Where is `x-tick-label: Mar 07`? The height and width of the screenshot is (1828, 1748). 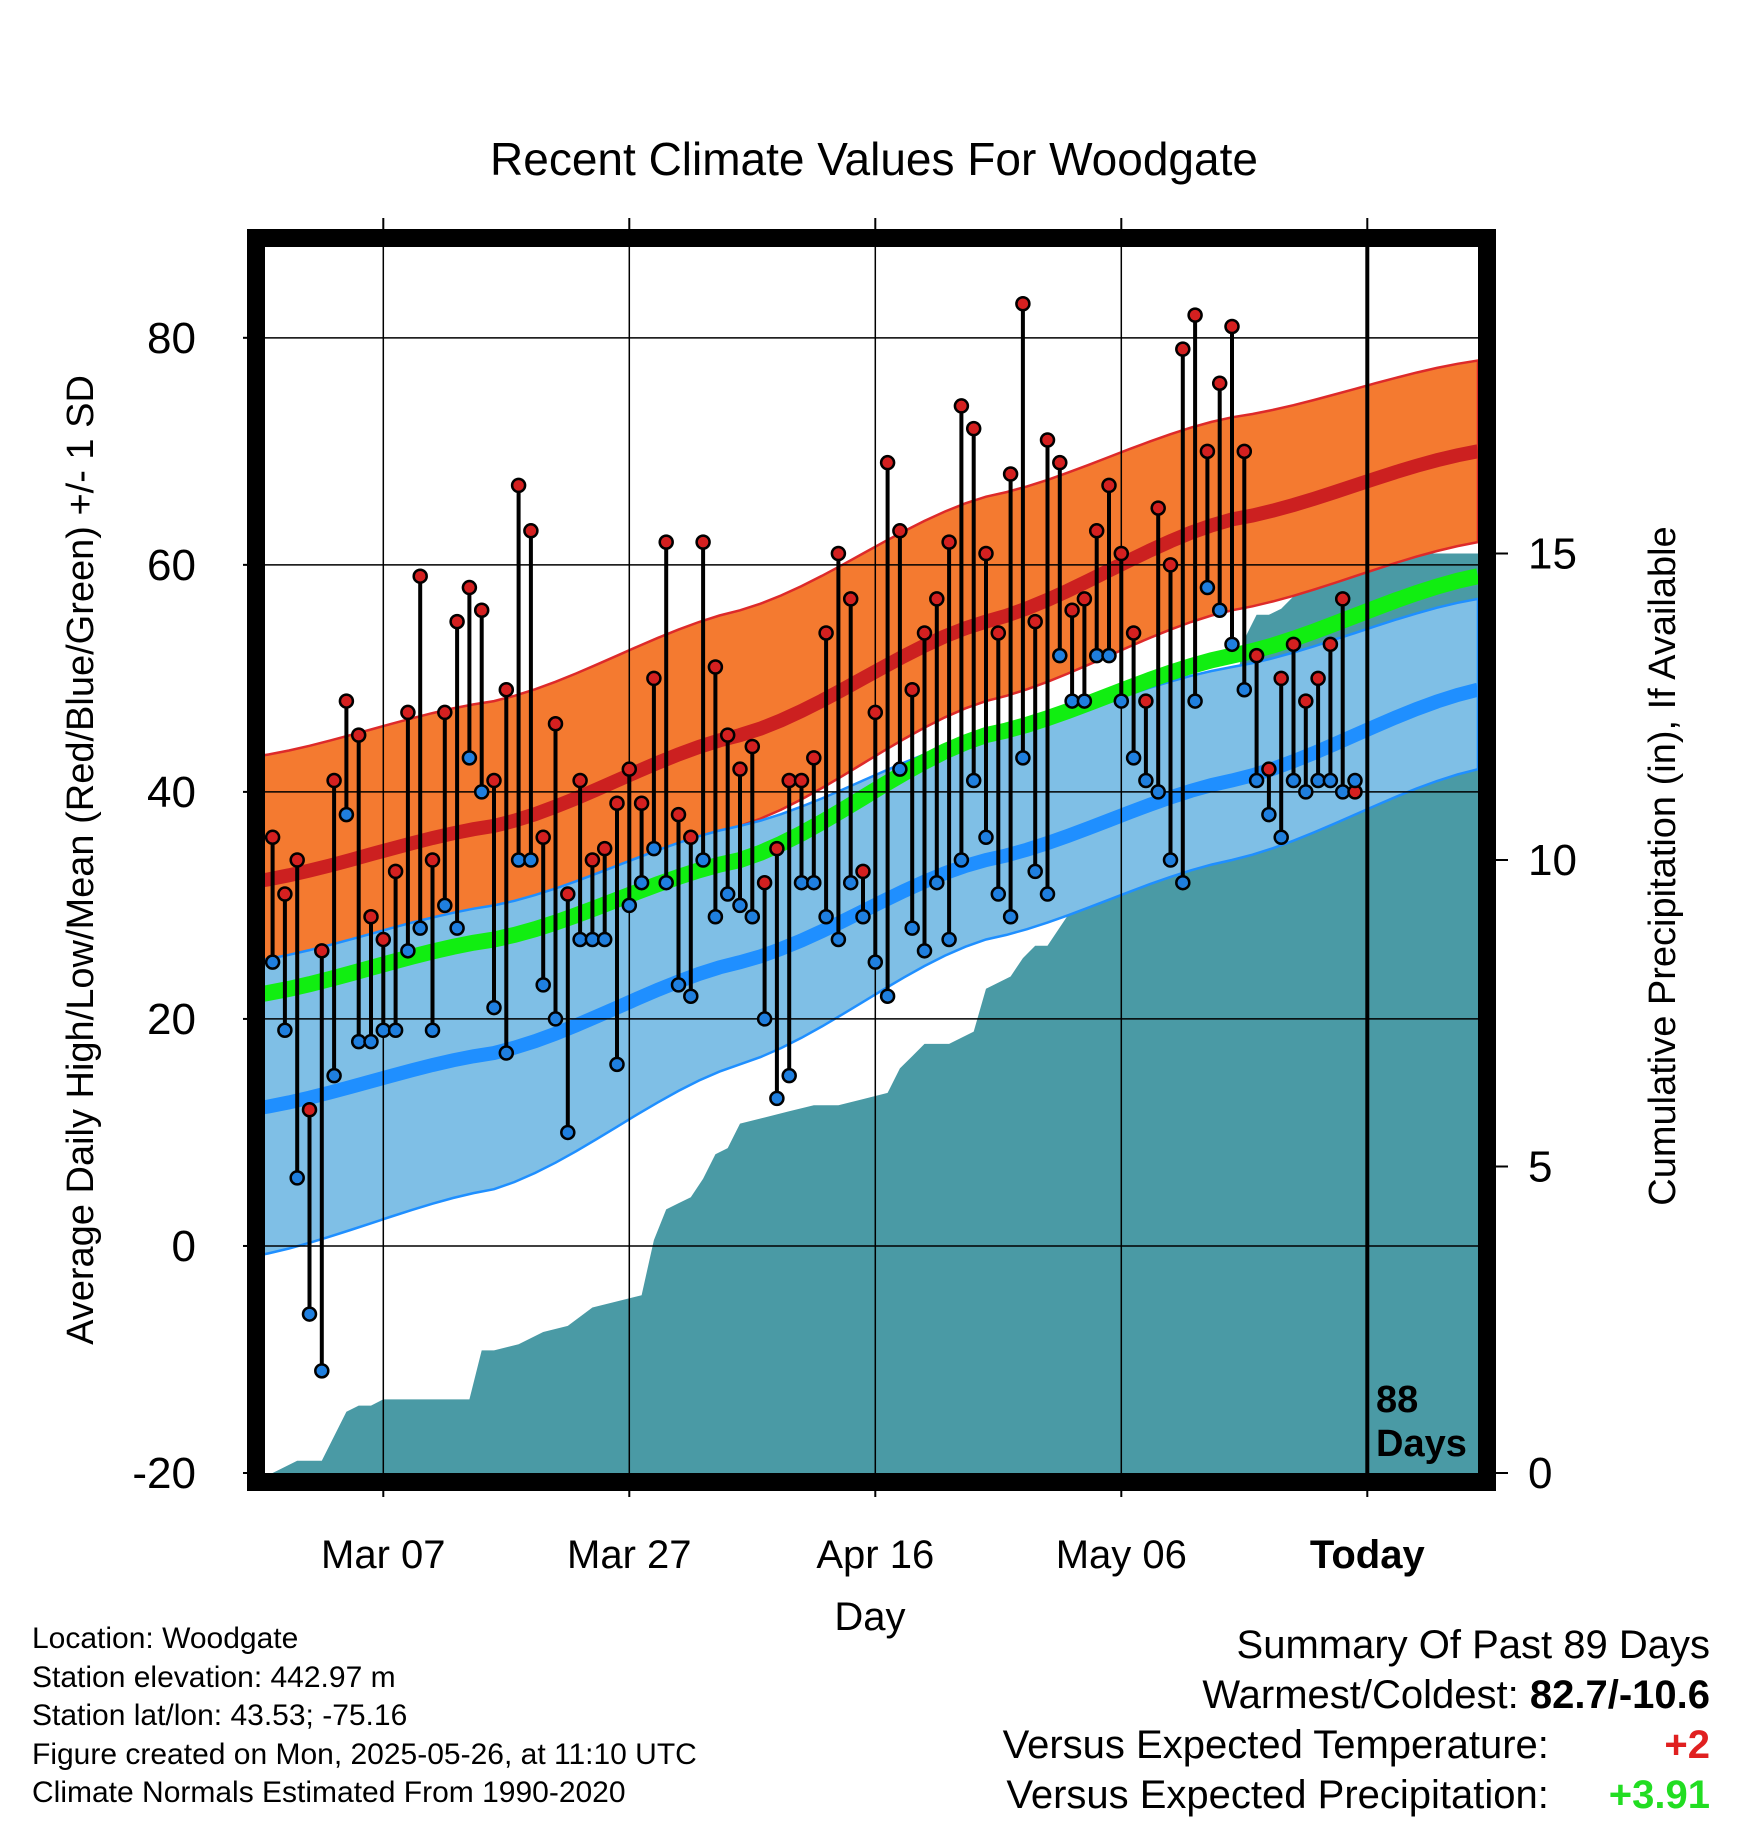 x-tick-label: Mar 07 is located at coordinates (383, 1555).